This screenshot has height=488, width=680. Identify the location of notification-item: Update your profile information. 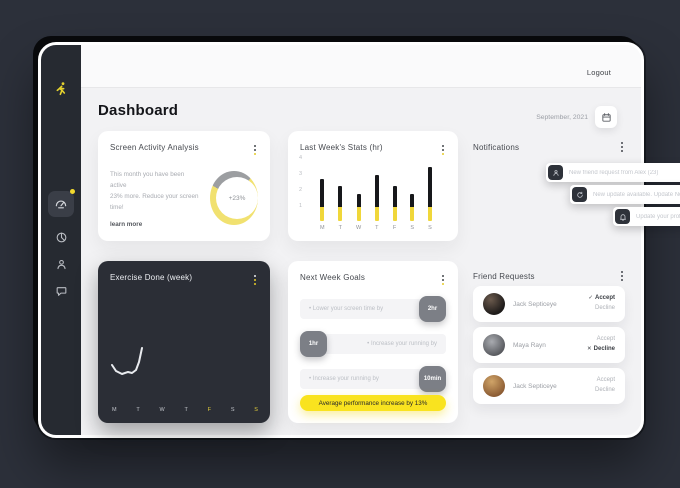
(646, 216).